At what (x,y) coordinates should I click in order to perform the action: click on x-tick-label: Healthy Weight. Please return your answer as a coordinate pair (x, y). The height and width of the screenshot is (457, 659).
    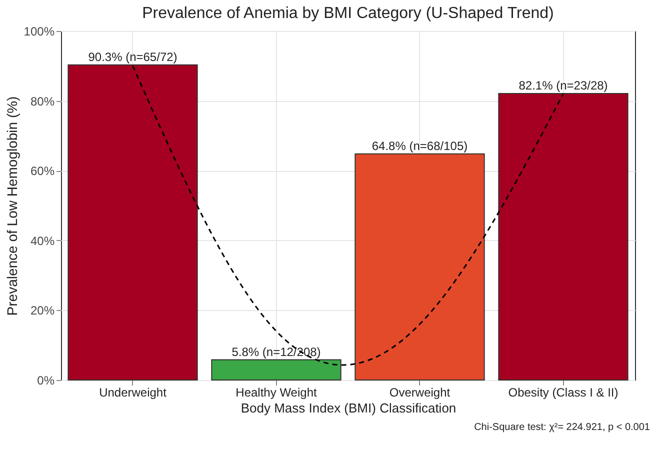
    Looking at the image, I should click on (277, 393).